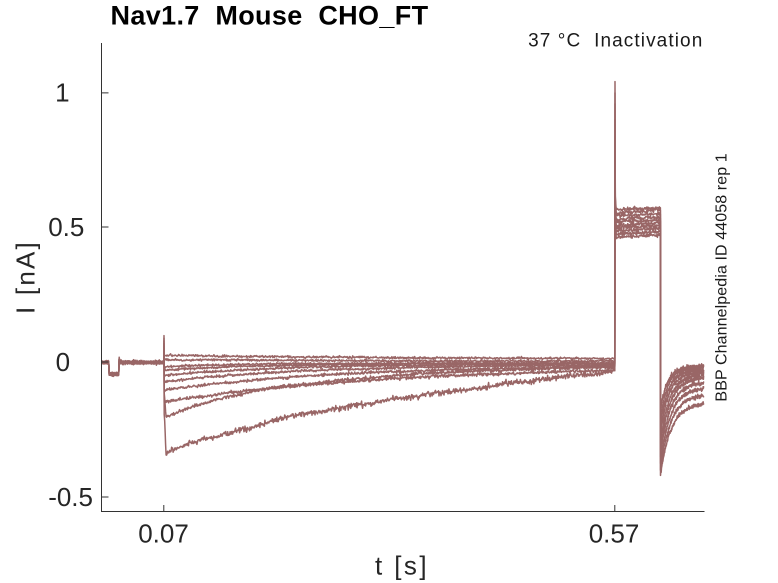  Describe the element at coordinates (615, 41) in the screenshot. I see `svg-text: 37 °C Inactivation` at that location.